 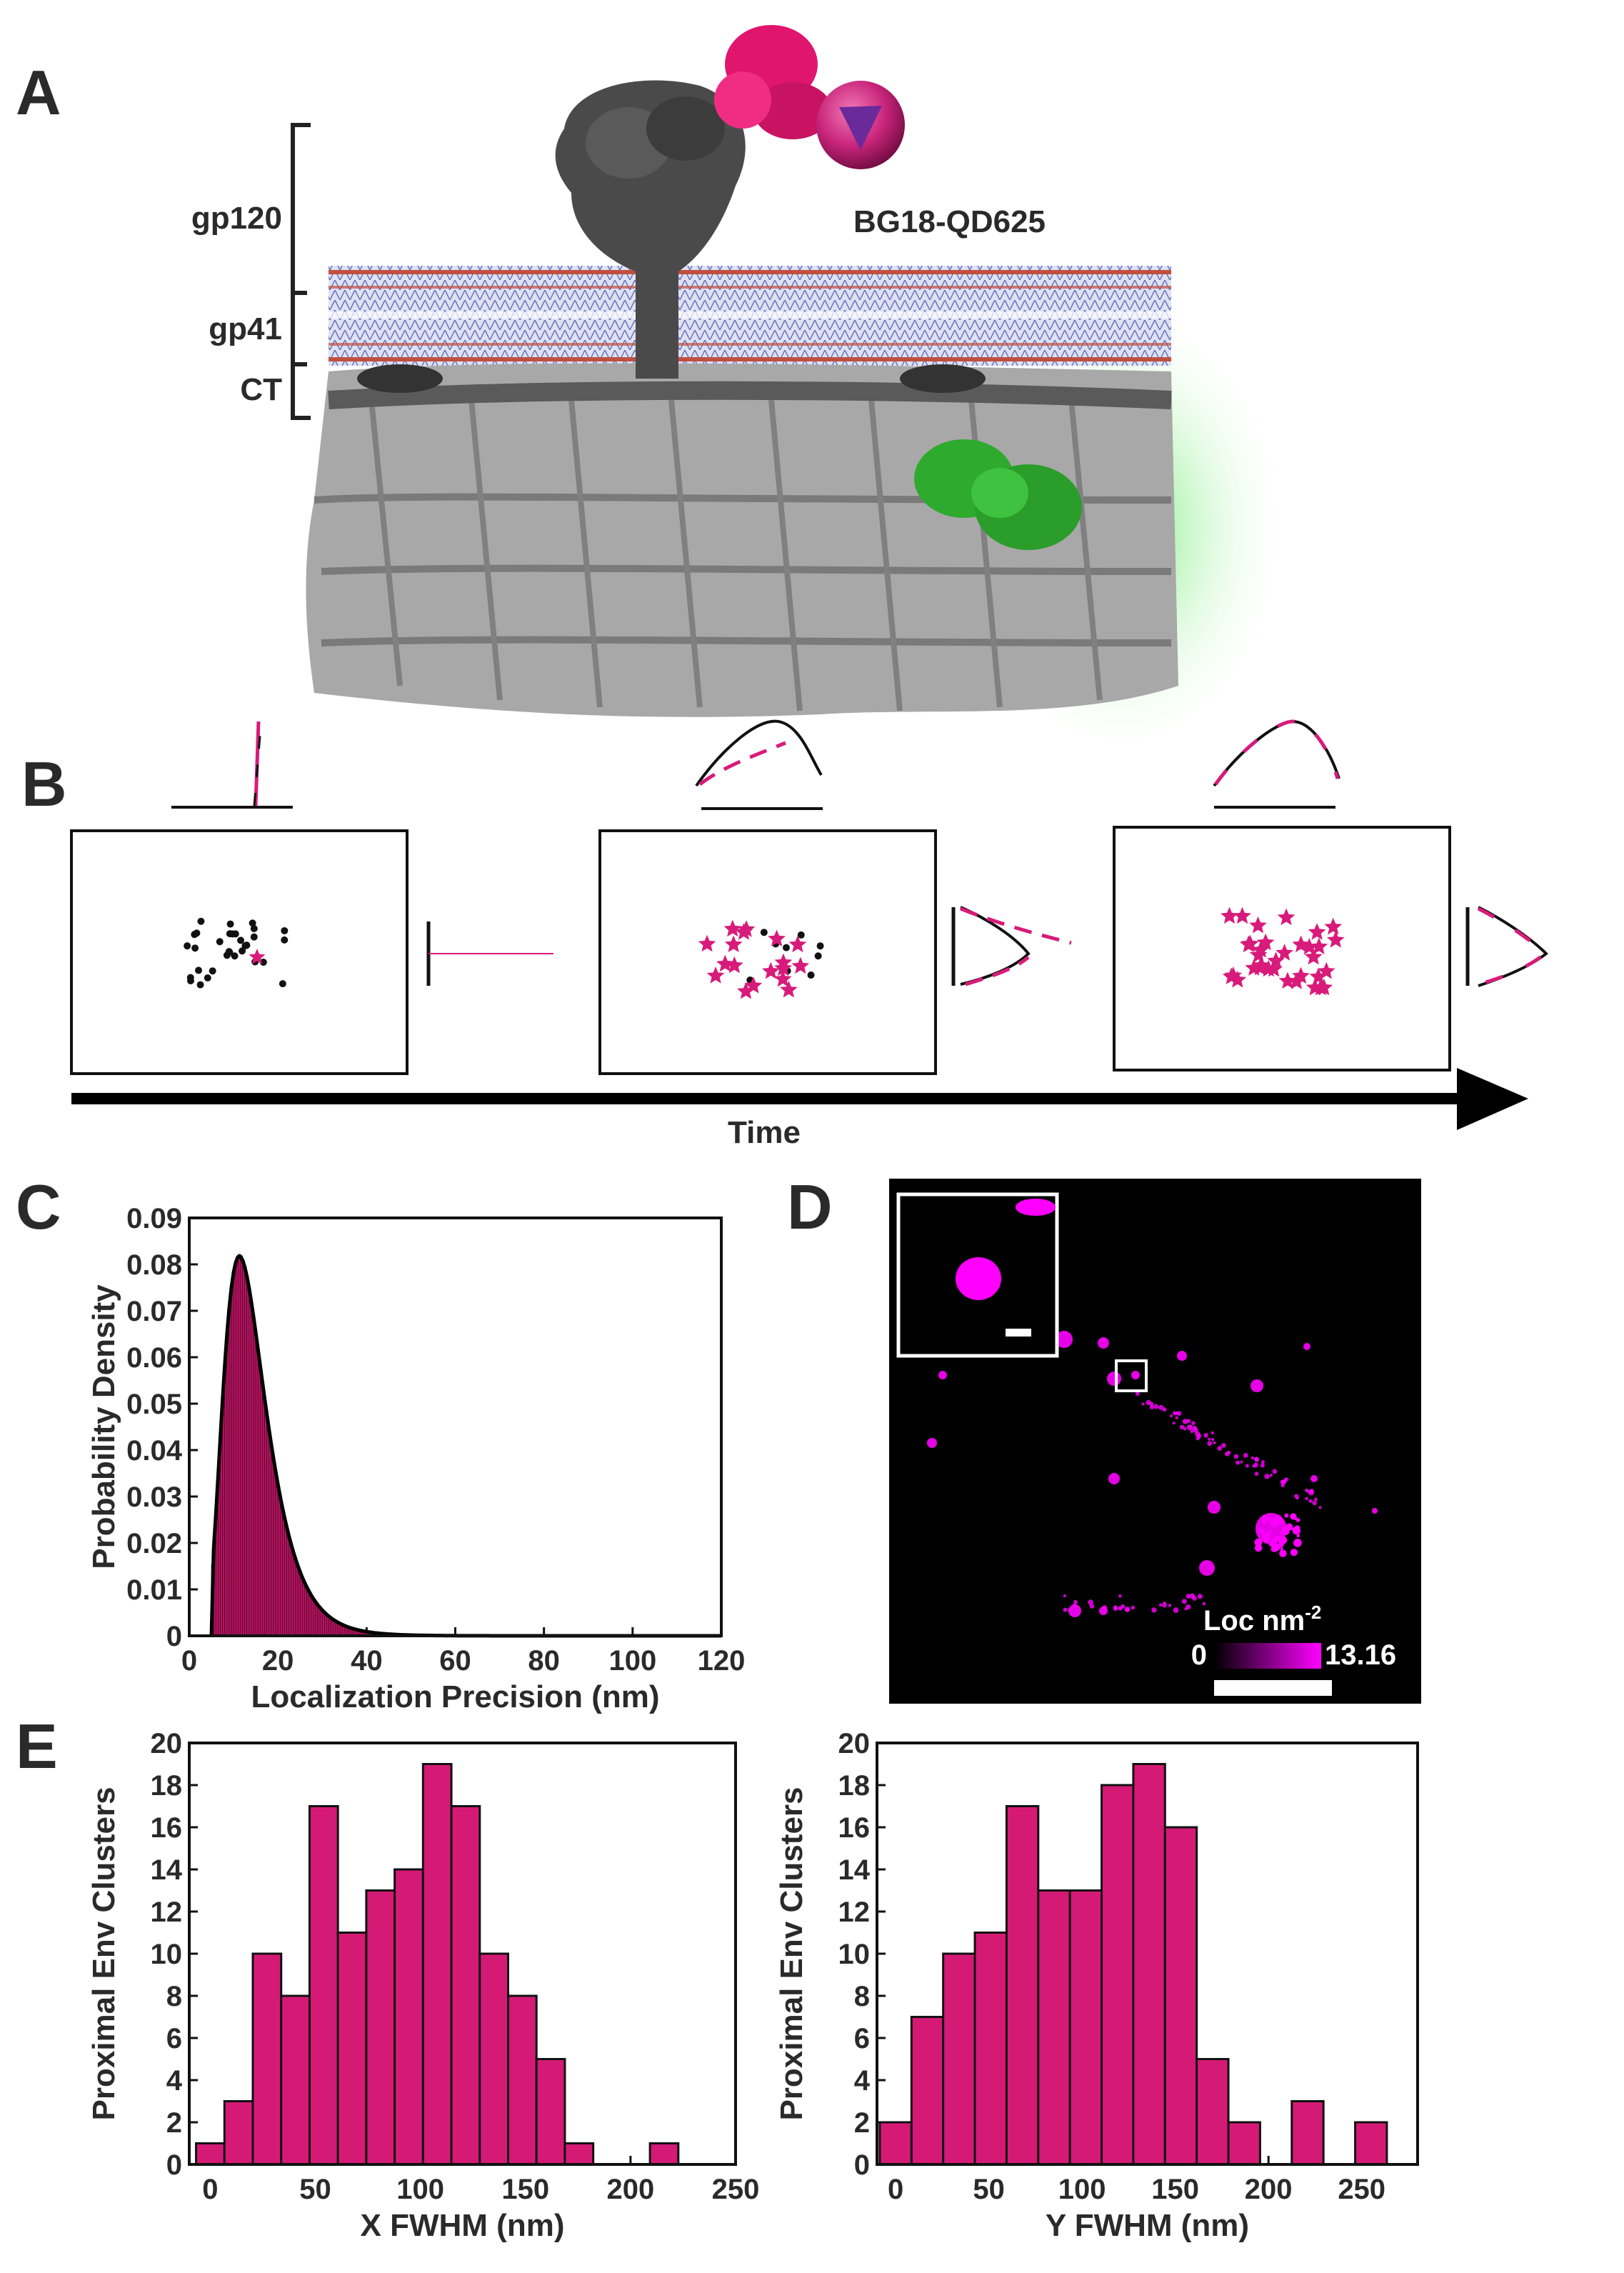 I want to click on precision-ytick-label: 0.03, so click(x=154, y=1497).